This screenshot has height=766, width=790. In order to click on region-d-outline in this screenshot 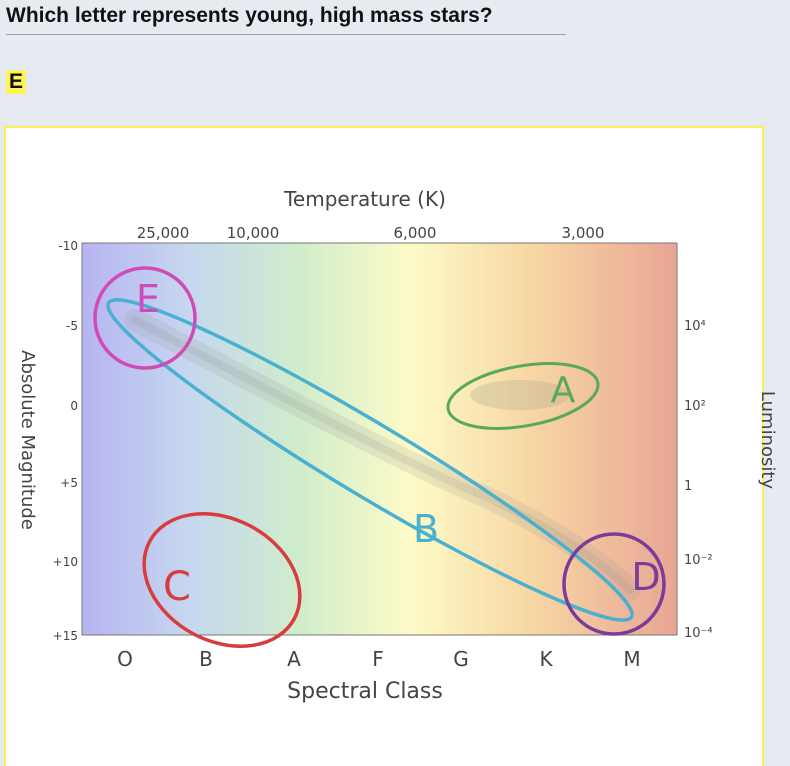, I will do `click(614, 584)`.